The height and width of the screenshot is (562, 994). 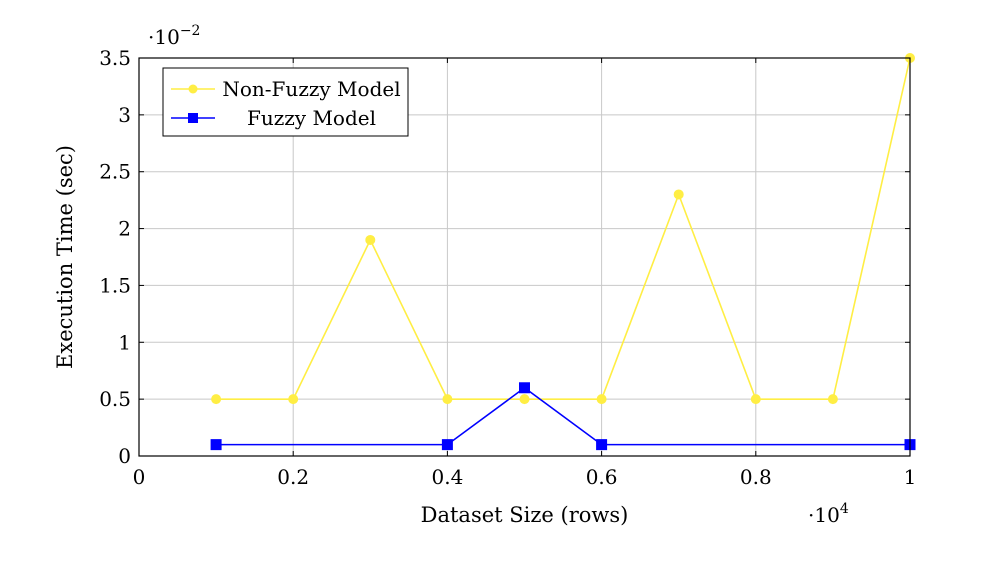 What do you see at coordinates (115, 285) in the screenshot?
I see `y-tick-label: 1.5` at bounding box center [115, 285].